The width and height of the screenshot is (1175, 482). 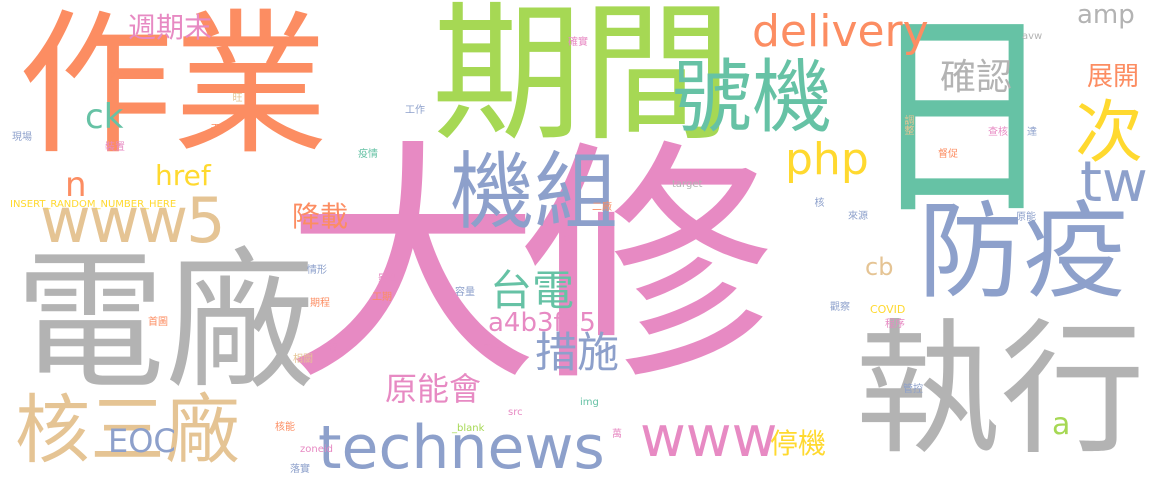 What do you see at coordinates (948, 154) in the screenshot?
I see `word-du-cu: 督促` at bounding box center [948, 154].